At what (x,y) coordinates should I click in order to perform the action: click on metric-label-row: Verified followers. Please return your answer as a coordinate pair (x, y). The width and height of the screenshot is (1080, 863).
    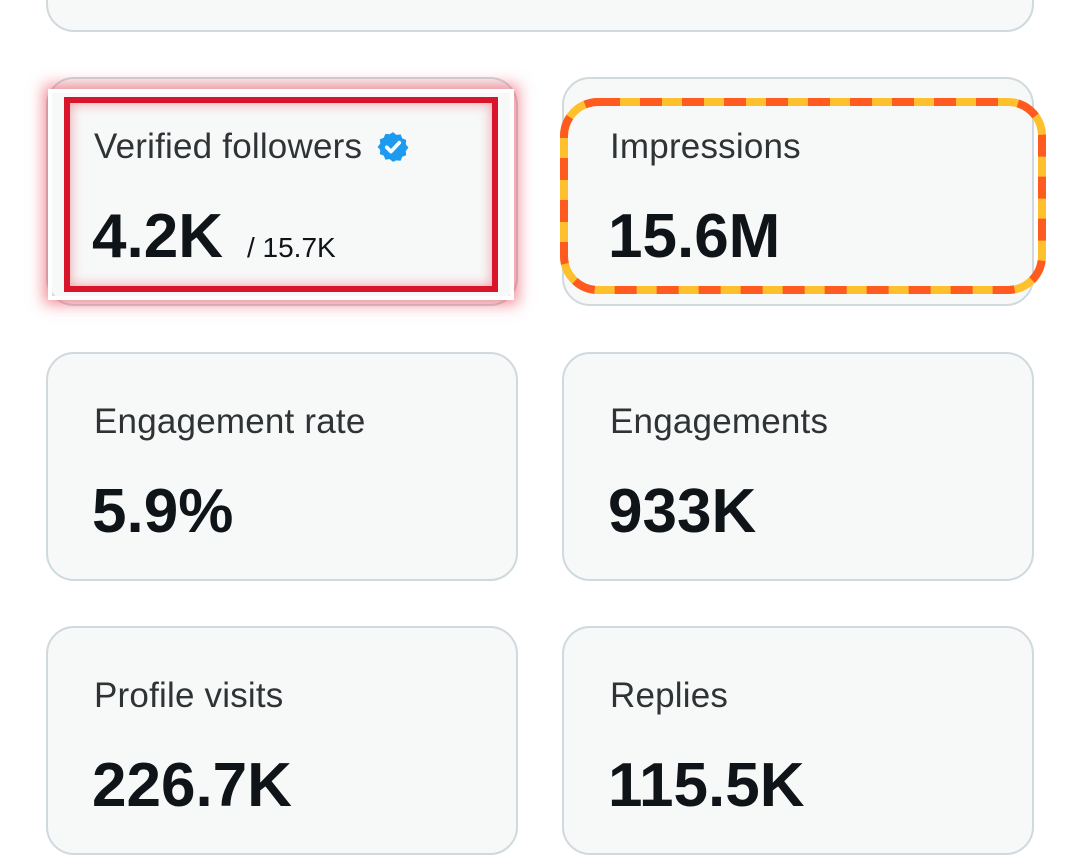
    Looking at the image, I should click on (252, 147).